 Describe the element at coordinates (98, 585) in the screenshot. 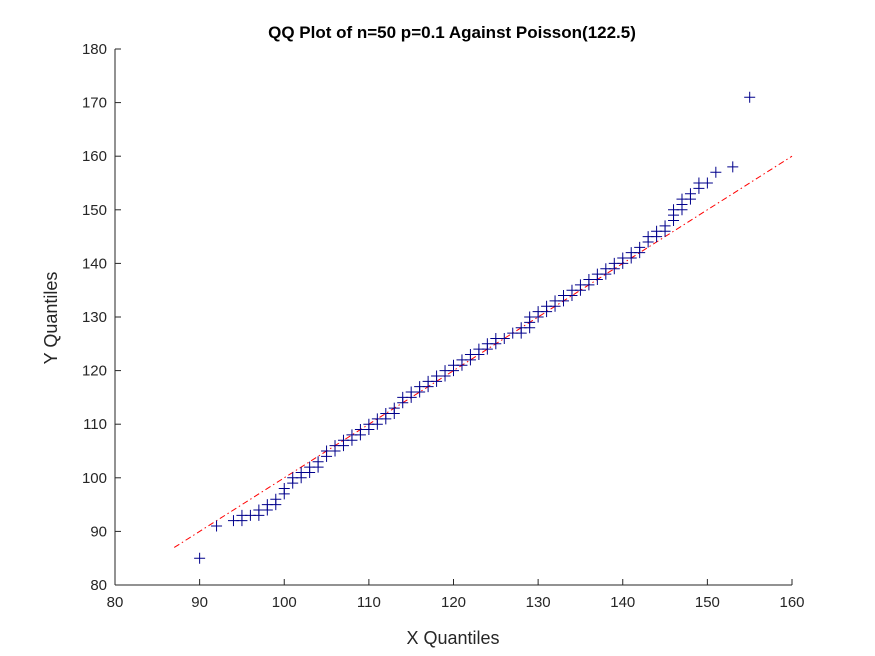

I see `y-tick-label: 80` at that location.